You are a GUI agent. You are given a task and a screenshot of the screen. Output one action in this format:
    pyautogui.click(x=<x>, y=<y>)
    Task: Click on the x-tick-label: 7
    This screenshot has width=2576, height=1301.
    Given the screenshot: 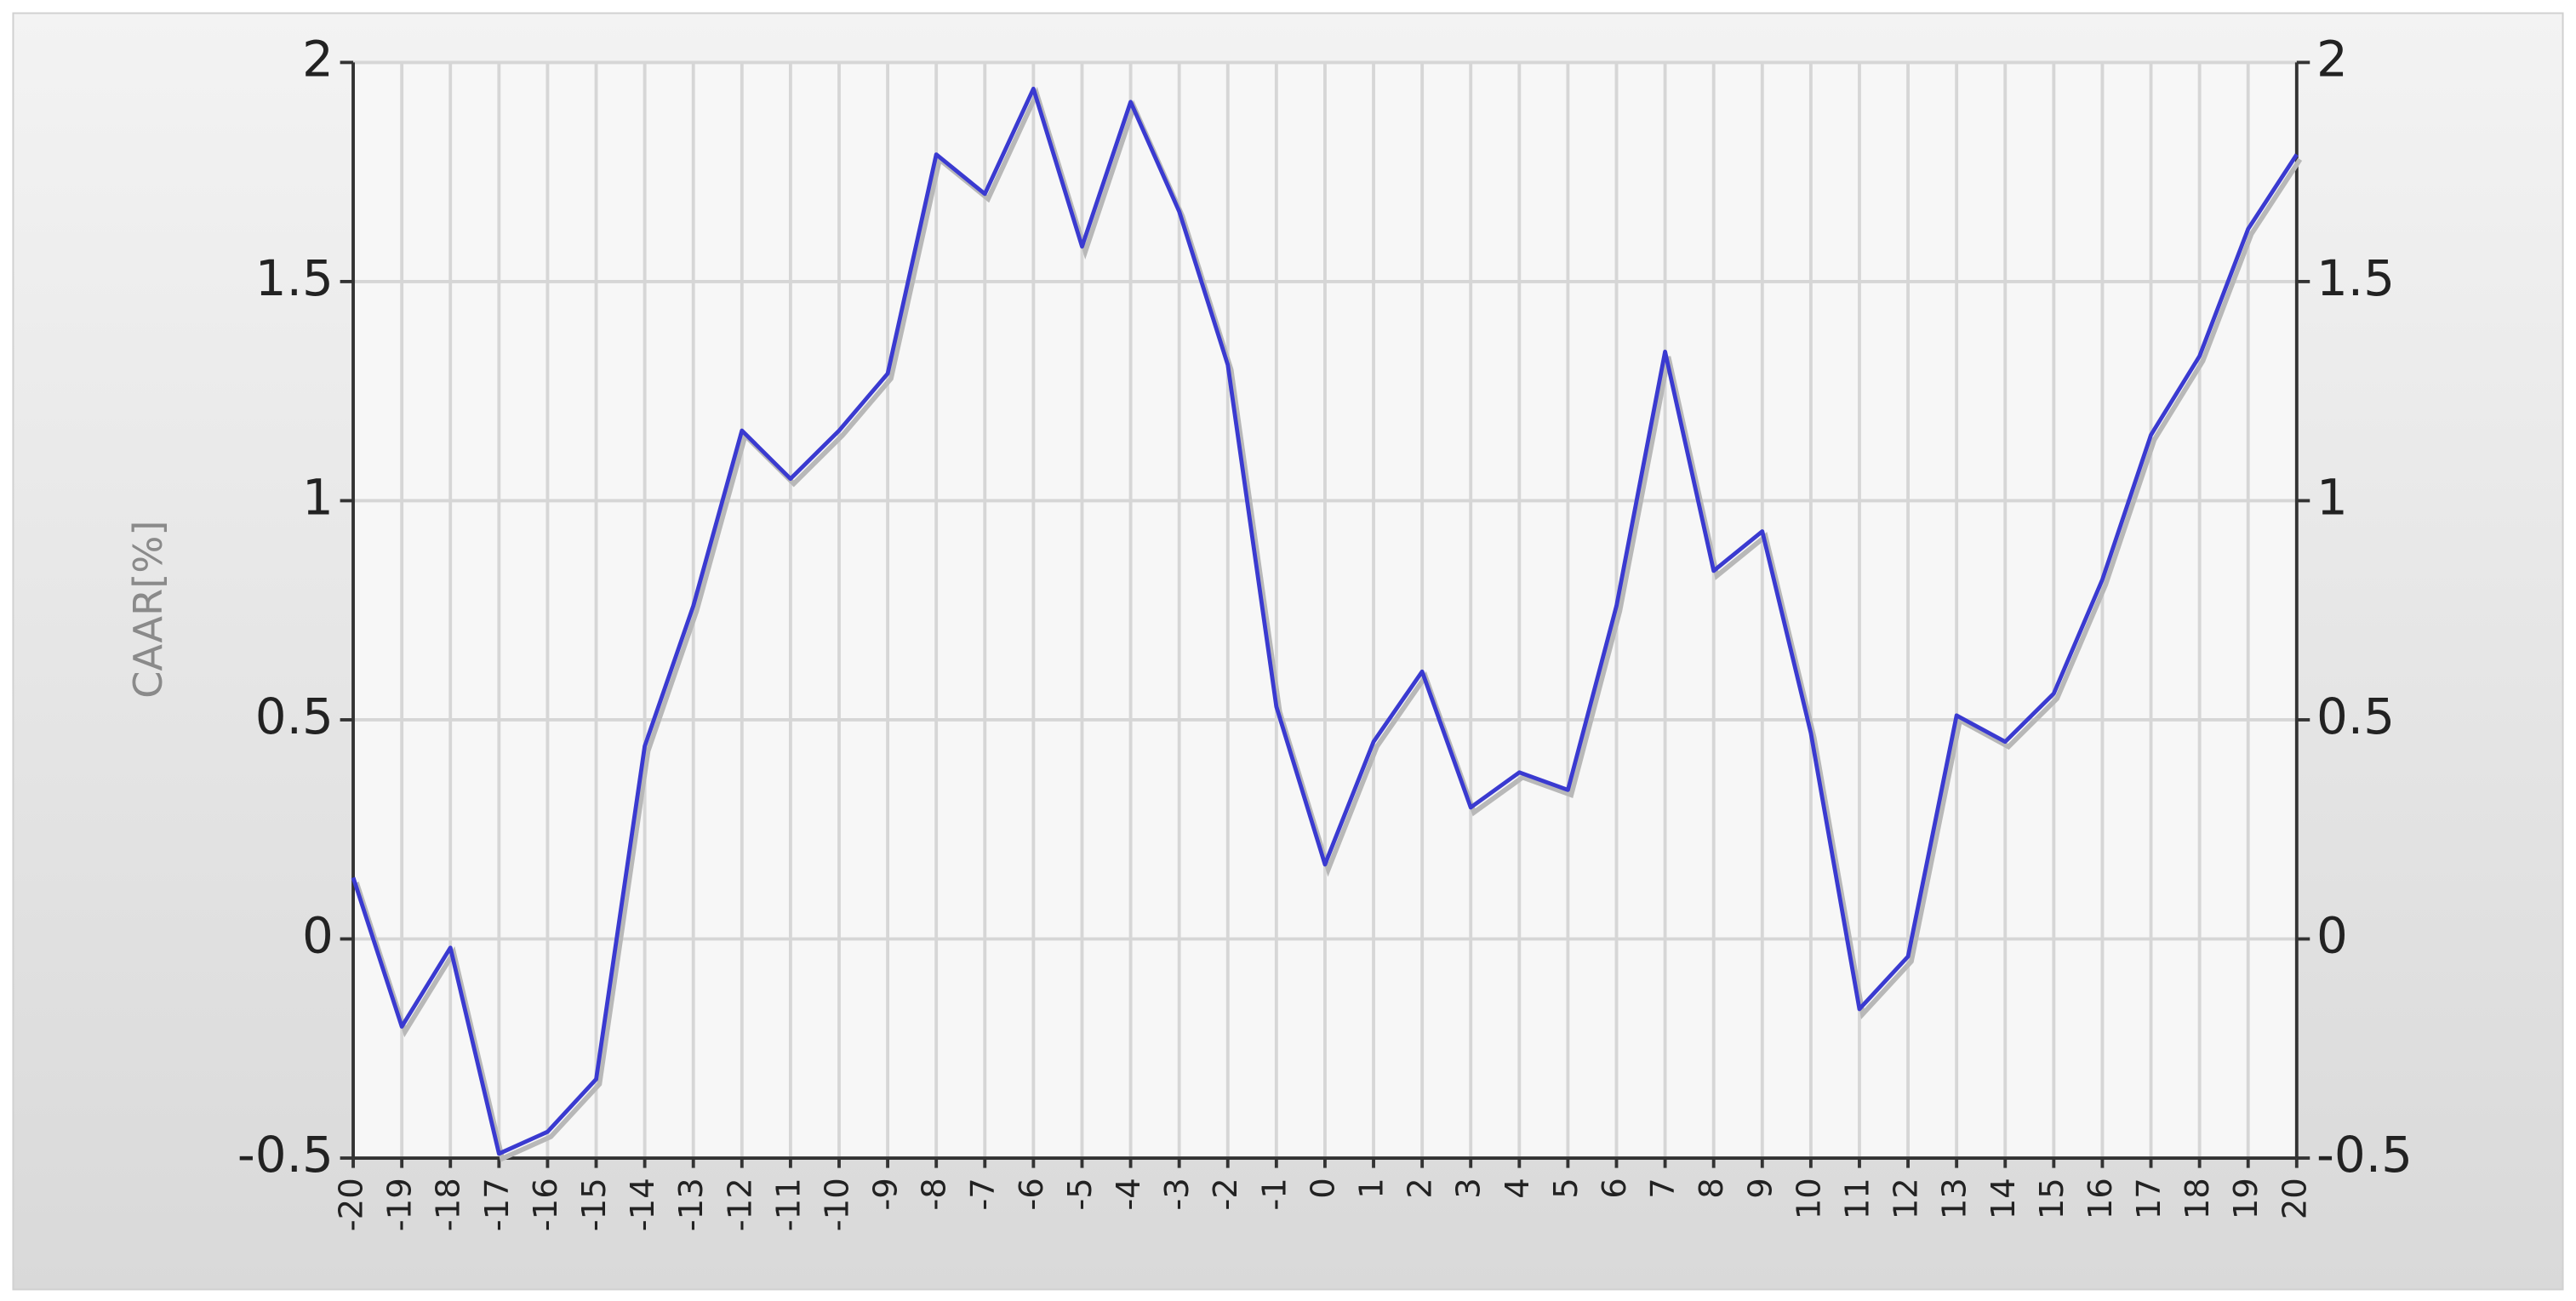 What is the action you would take?
    pyautogui.click(x=1663, y=1188)
    